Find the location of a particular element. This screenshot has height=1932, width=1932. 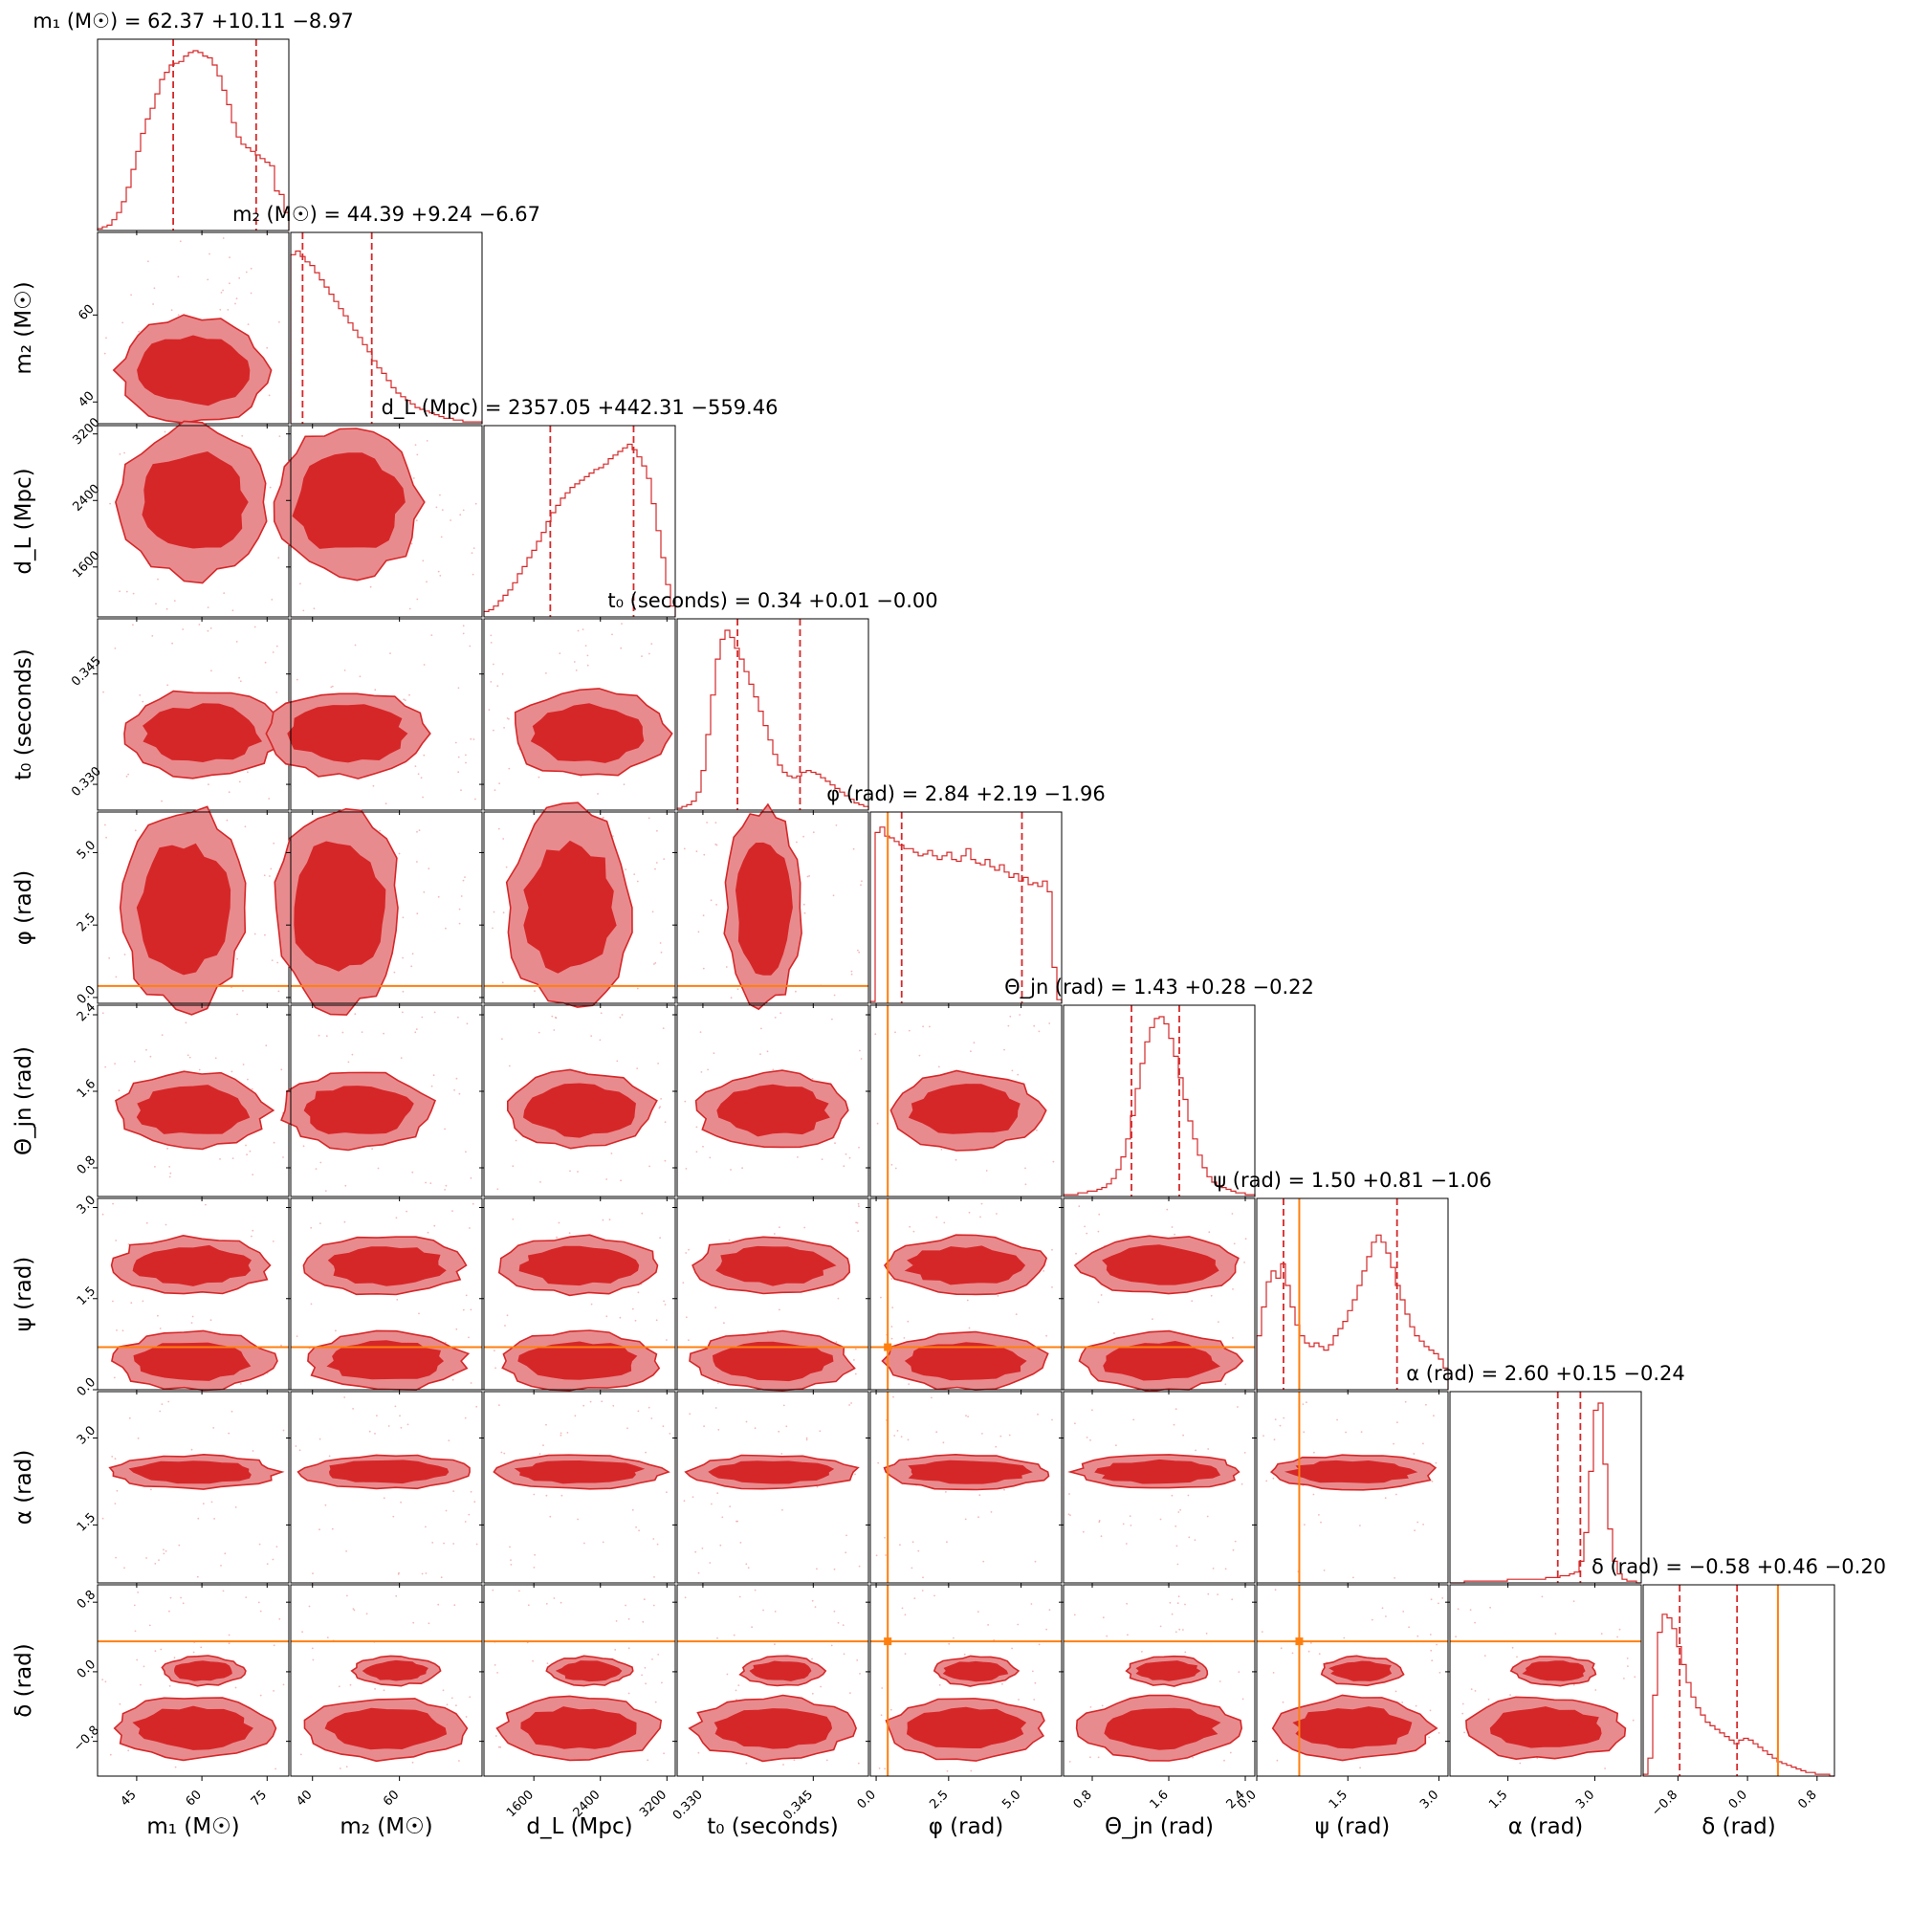

panel-m1-m2 is located at coordinates (191, 329).